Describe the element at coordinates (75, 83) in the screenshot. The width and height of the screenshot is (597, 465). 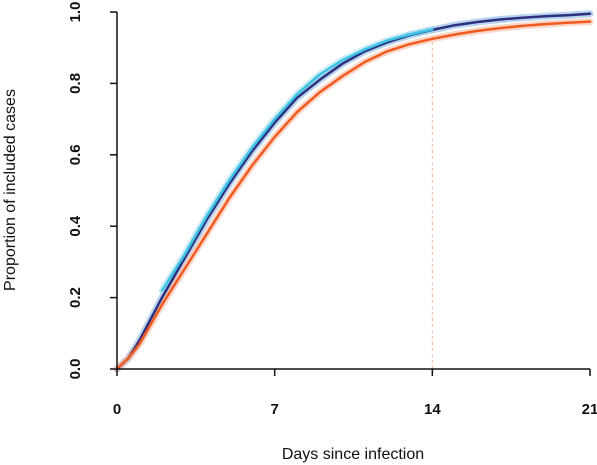
I see `y-tick-label: 0.8` at that location.